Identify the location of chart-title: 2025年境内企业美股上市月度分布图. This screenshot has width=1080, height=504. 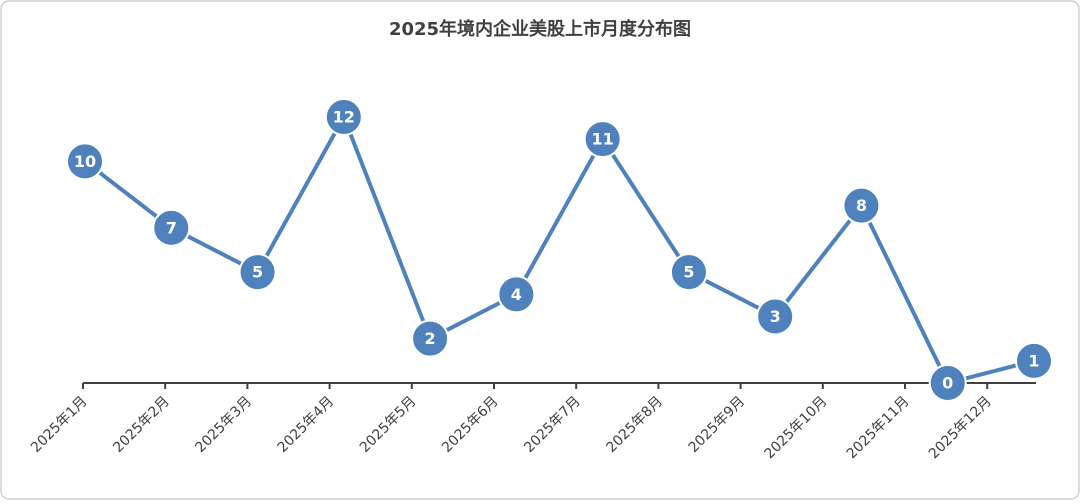
(540, 29).